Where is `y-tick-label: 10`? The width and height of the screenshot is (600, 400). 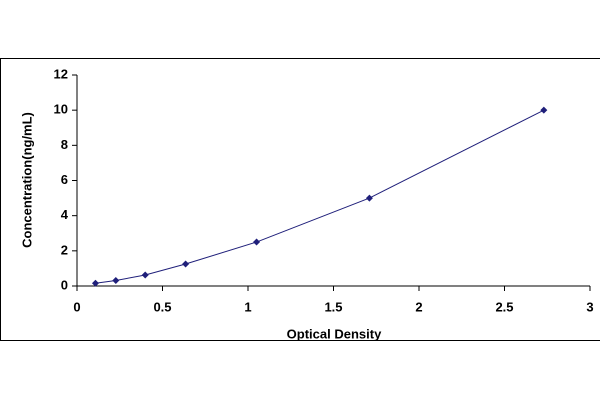 y-tick-label: 10 is located at coordinates (61, 109).